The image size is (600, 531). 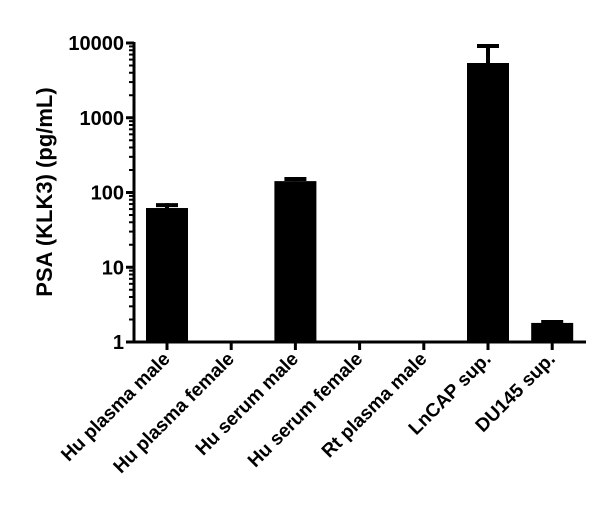 I want to click on y-axis-title: PSA (KLK3) (pg/mL), so click(x=44, y=191).